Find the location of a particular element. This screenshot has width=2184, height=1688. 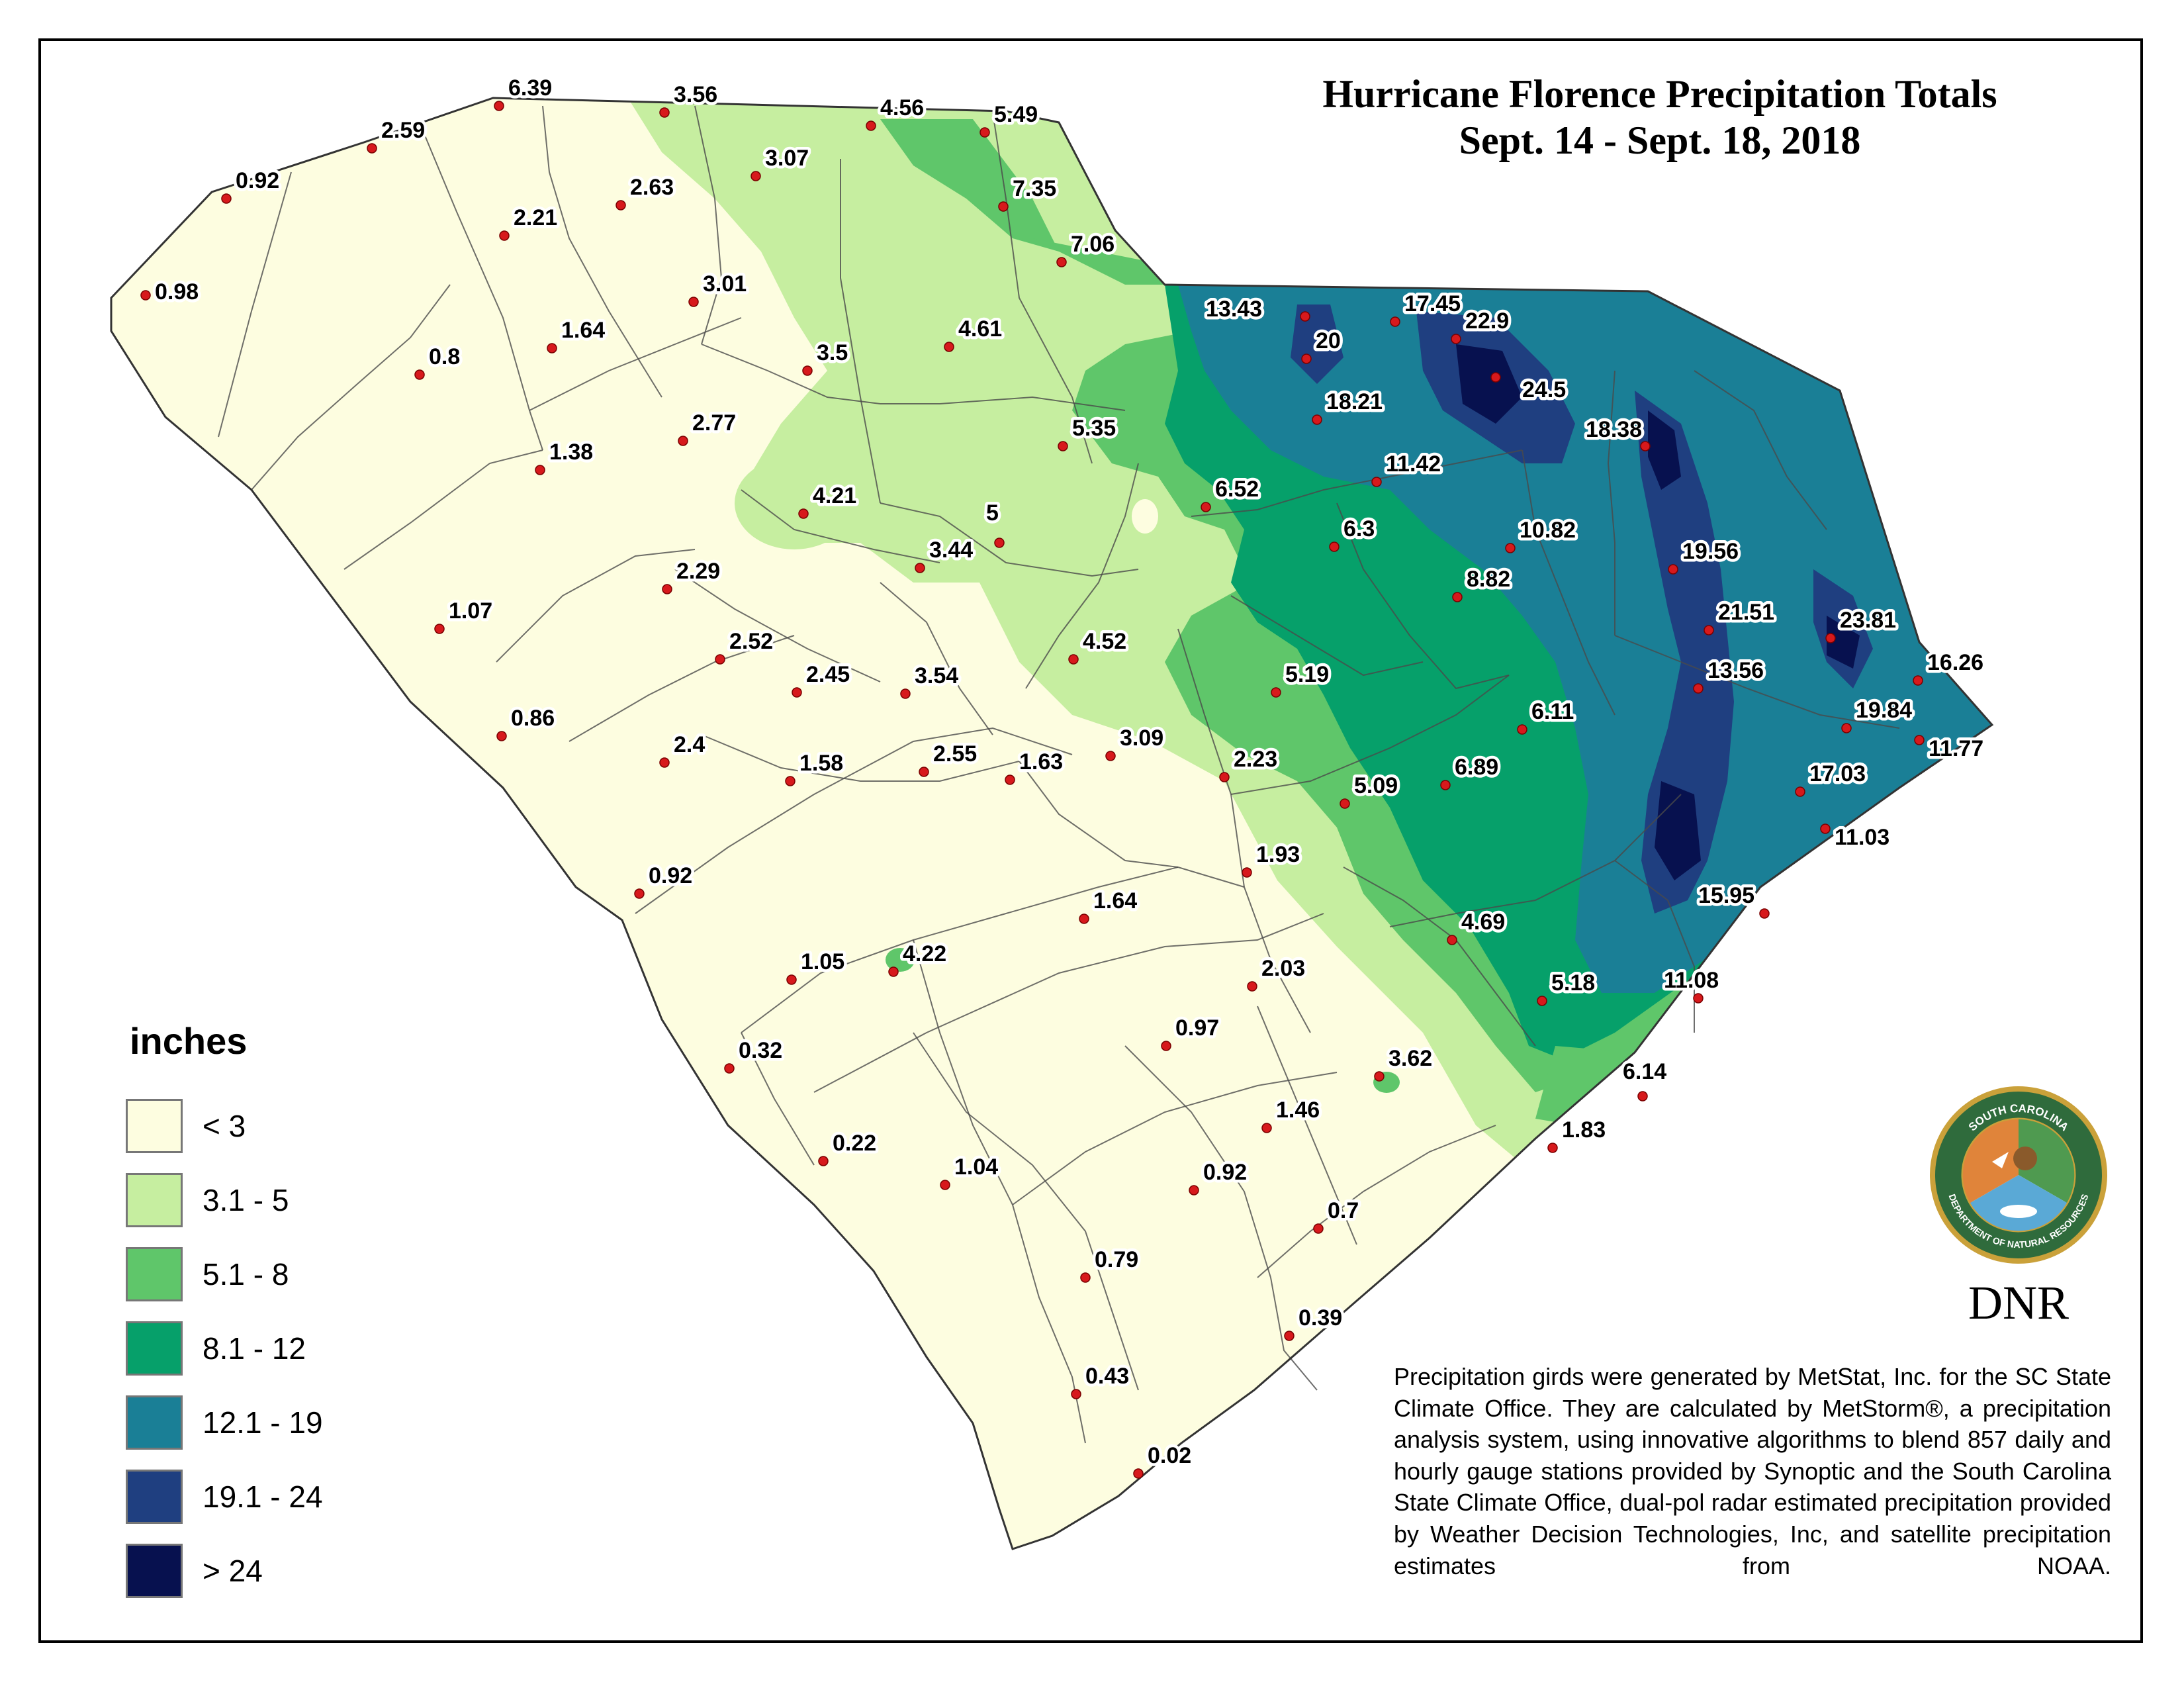

station-marker: 2.23 is located at coordinates (1250, 763).